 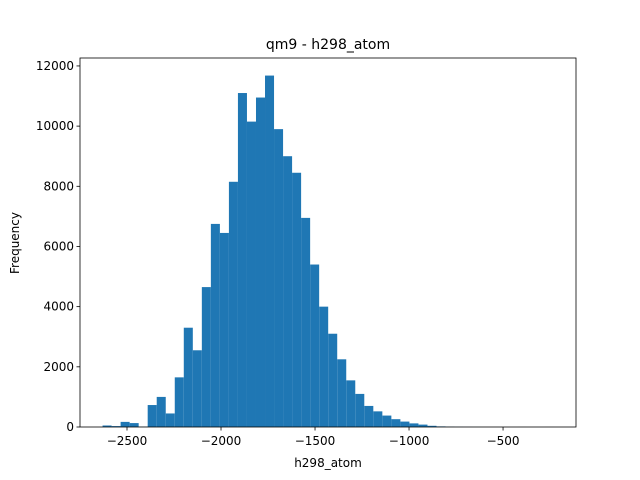 I want to click on y-axis-label: Frequency, so click(x=15, y=243).